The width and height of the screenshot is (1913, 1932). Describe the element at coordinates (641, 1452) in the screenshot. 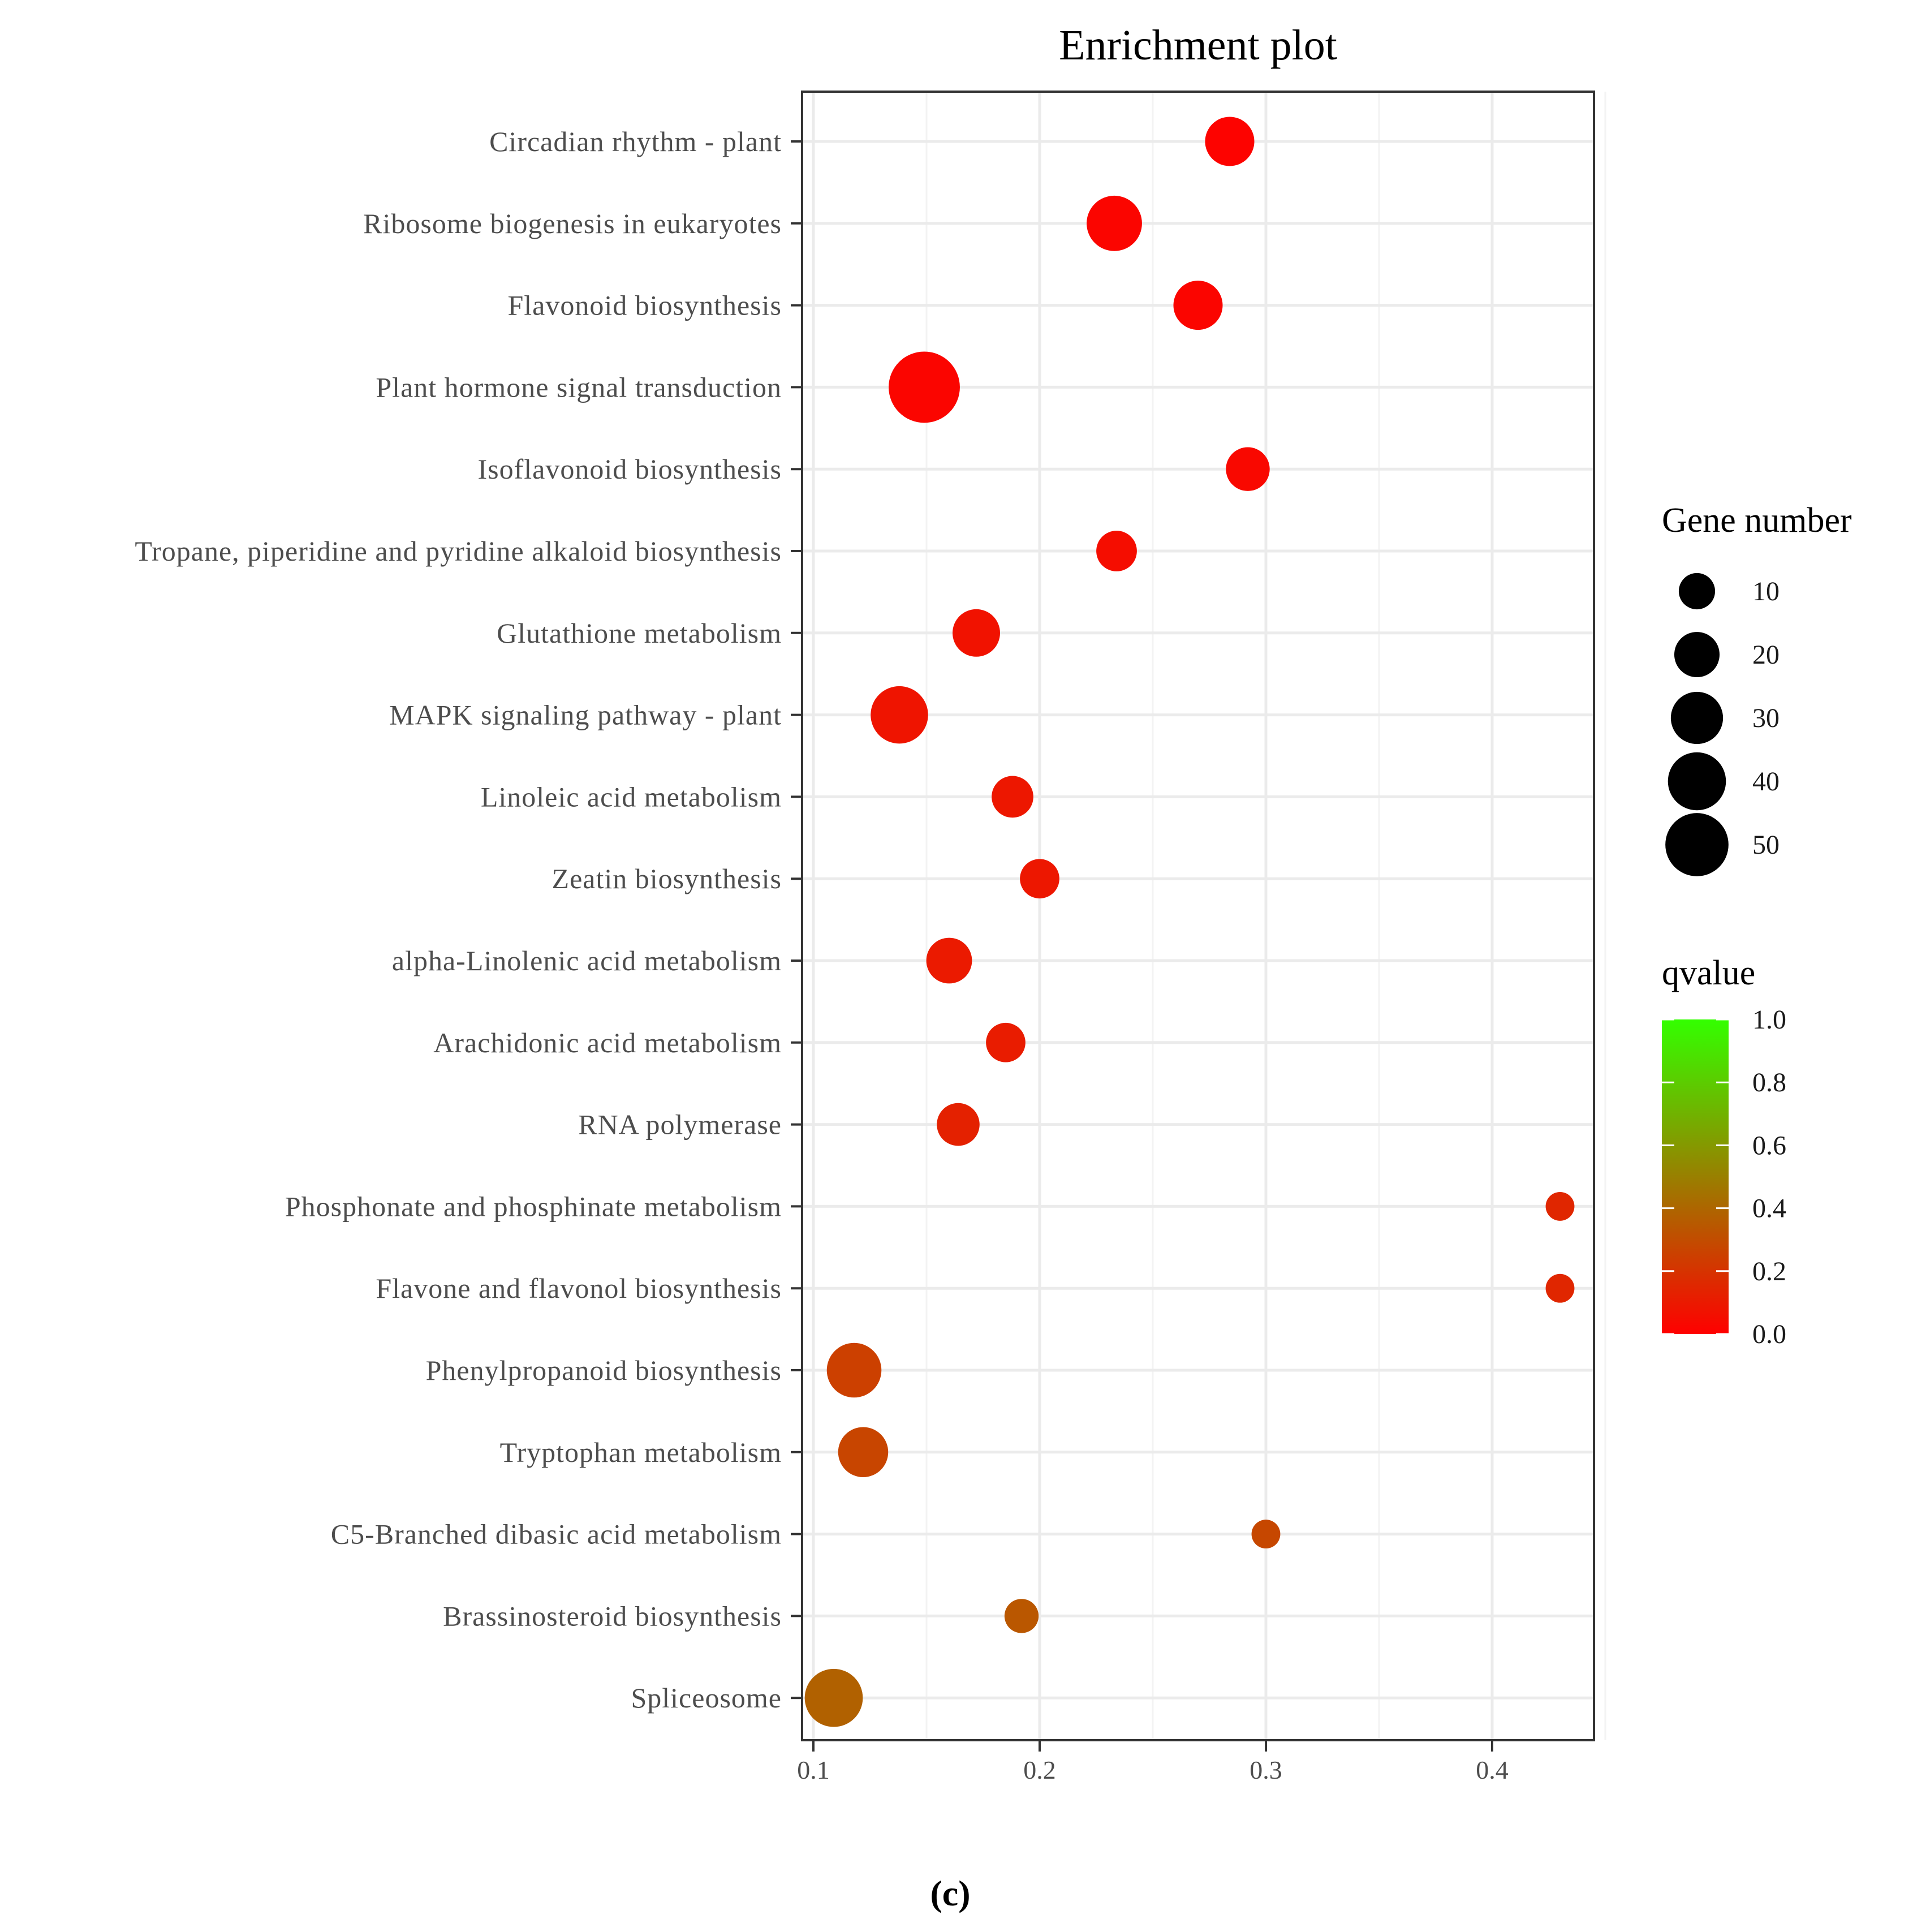

I see `category-label: Tryptophan metabolism` at that location.